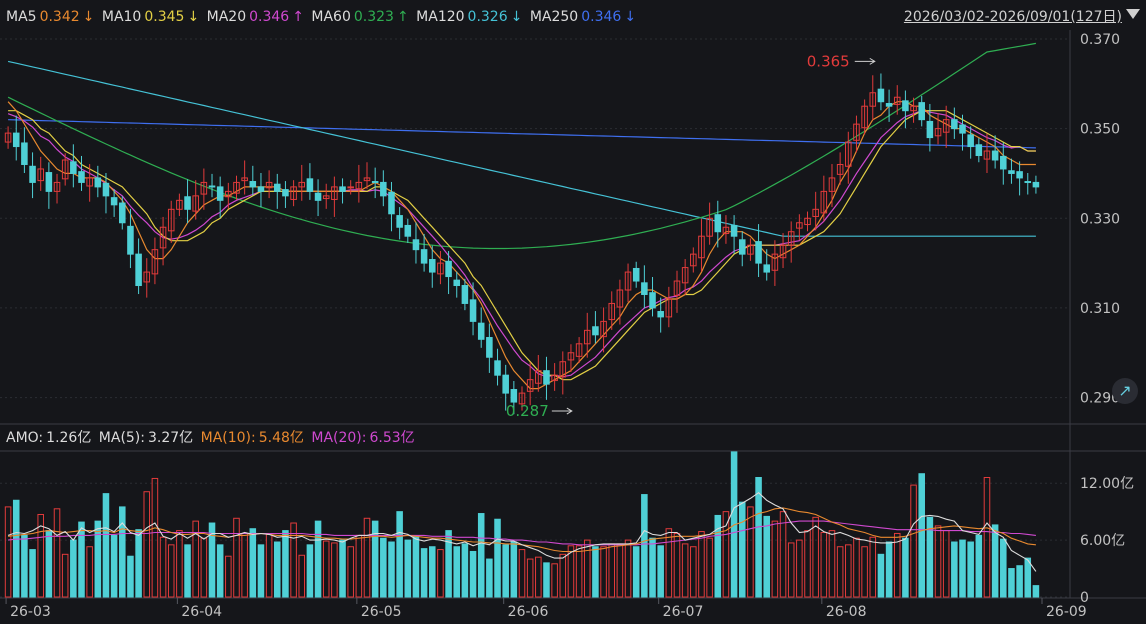 The height and width of the screenshot is (624, 1146). What do you see at coordinates (1100, 130) in the screenshot?
I see `price-tick-label: 0.350` at bounding box center [1100, 130].